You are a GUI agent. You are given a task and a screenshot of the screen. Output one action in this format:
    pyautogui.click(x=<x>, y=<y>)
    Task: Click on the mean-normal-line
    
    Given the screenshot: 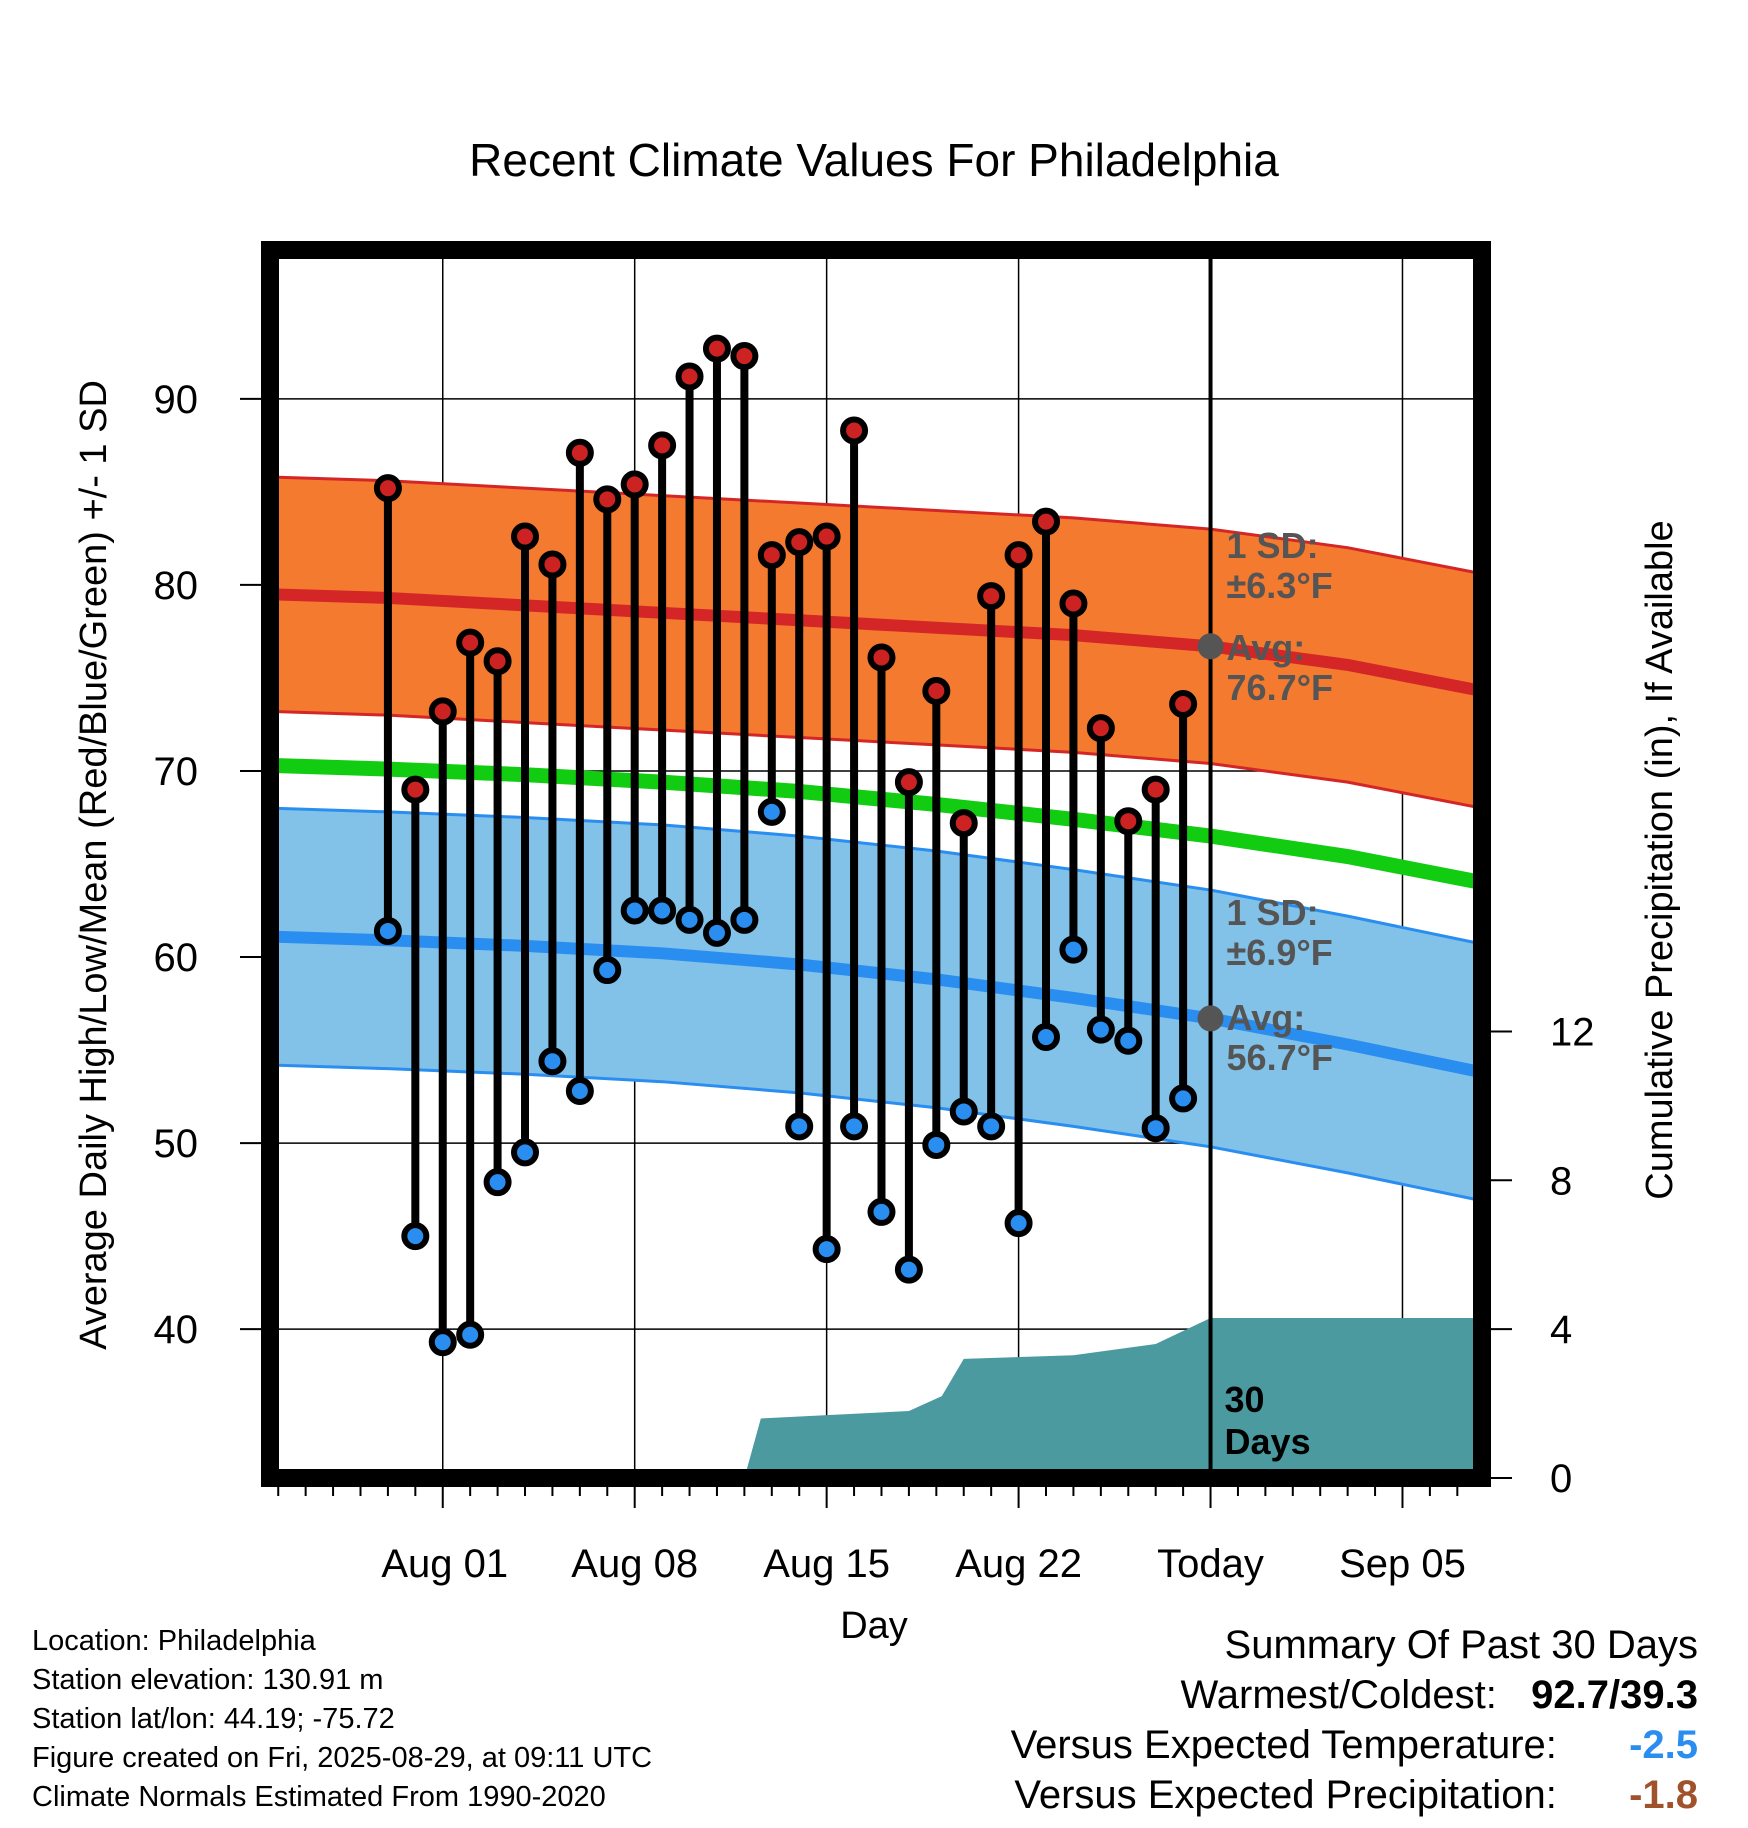 What is the action you would take?
    pyautogui.click(x=876, y=823)
    